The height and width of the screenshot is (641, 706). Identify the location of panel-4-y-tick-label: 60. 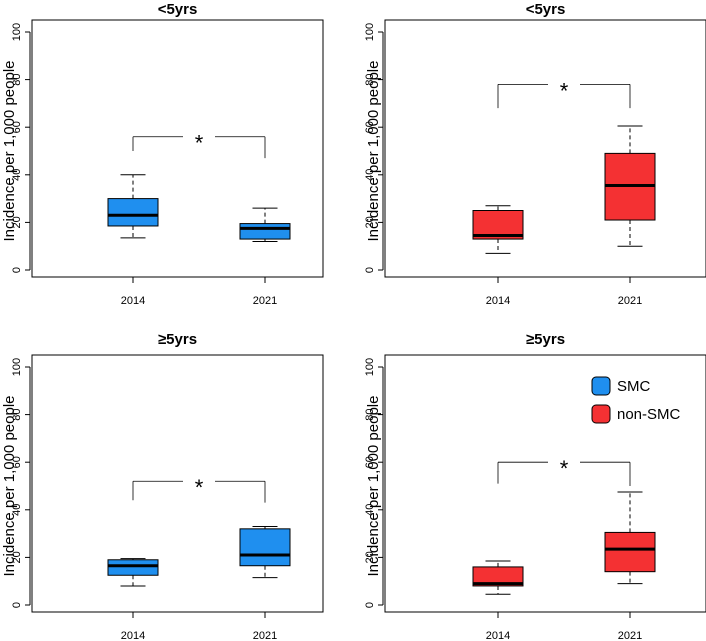
(370, 462).